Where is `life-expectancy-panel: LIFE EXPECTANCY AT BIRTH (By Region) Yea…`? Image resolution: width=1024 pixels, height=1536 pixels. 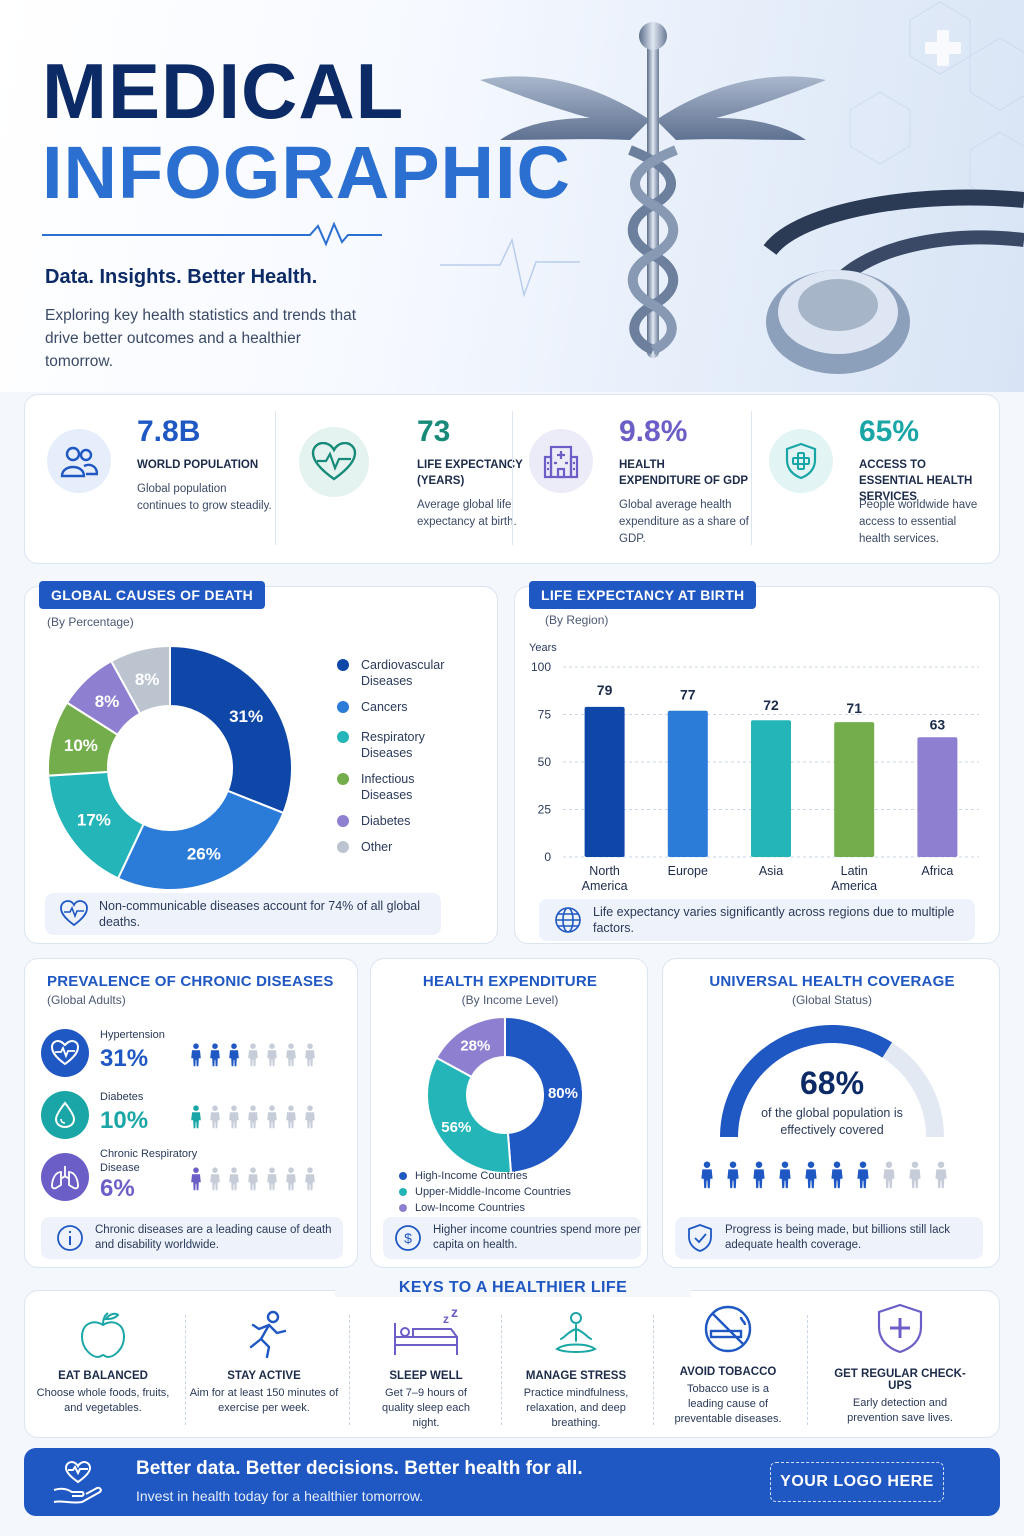
life-expectancy-panel: LIFE EXPECTANCY AT BIRTH (By Region) Yea… is located at coordinates (757, 762).